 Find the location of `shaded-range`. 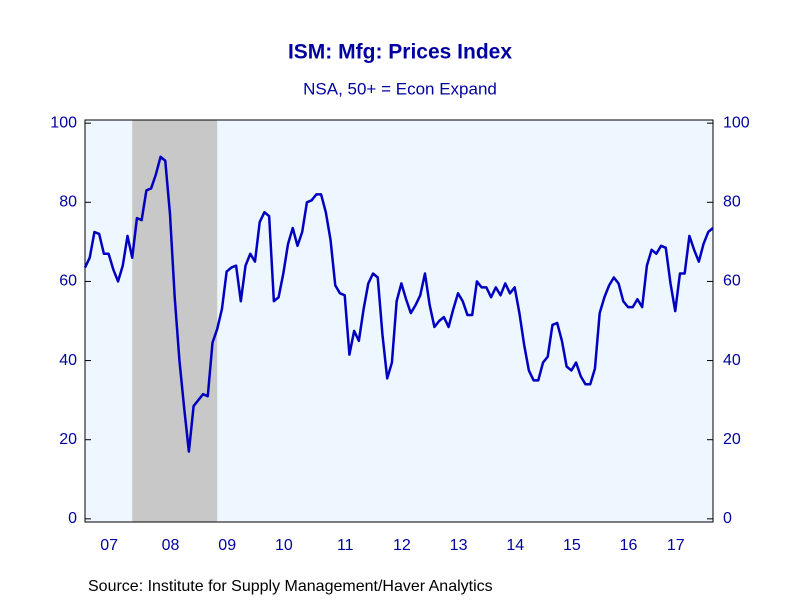

shaded-range is located at coordinates (175, 321).